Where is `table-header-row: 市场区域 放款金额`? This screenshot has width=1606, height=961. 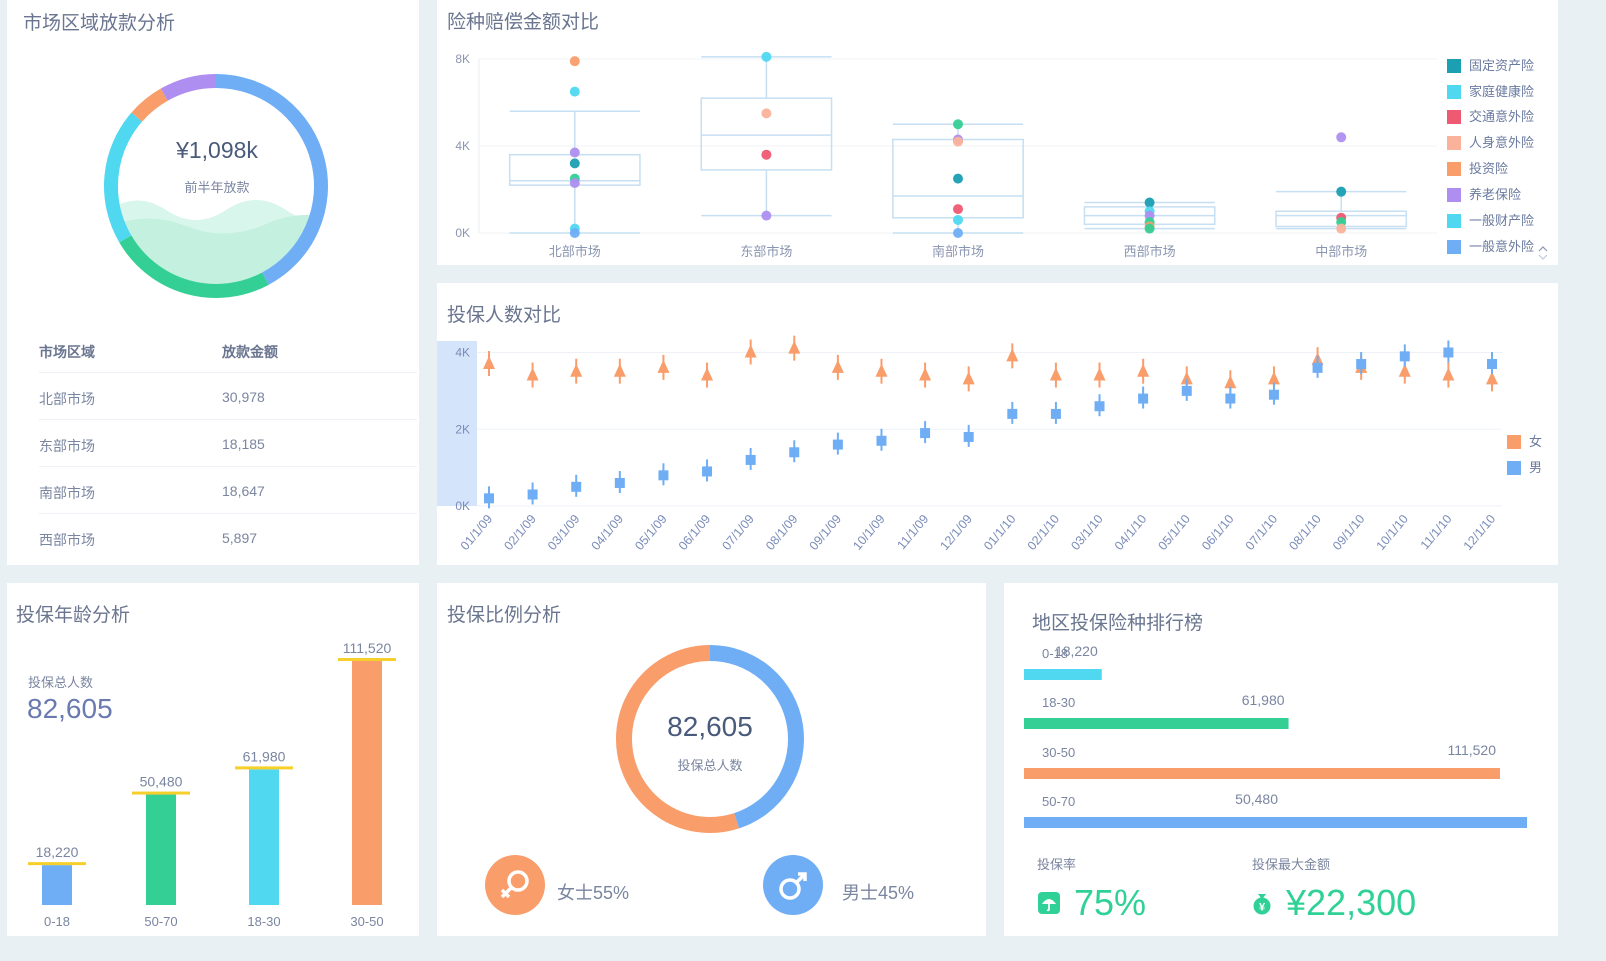
table-header-row: 市场区域 放款金额 is located at coordinates (228, 349).